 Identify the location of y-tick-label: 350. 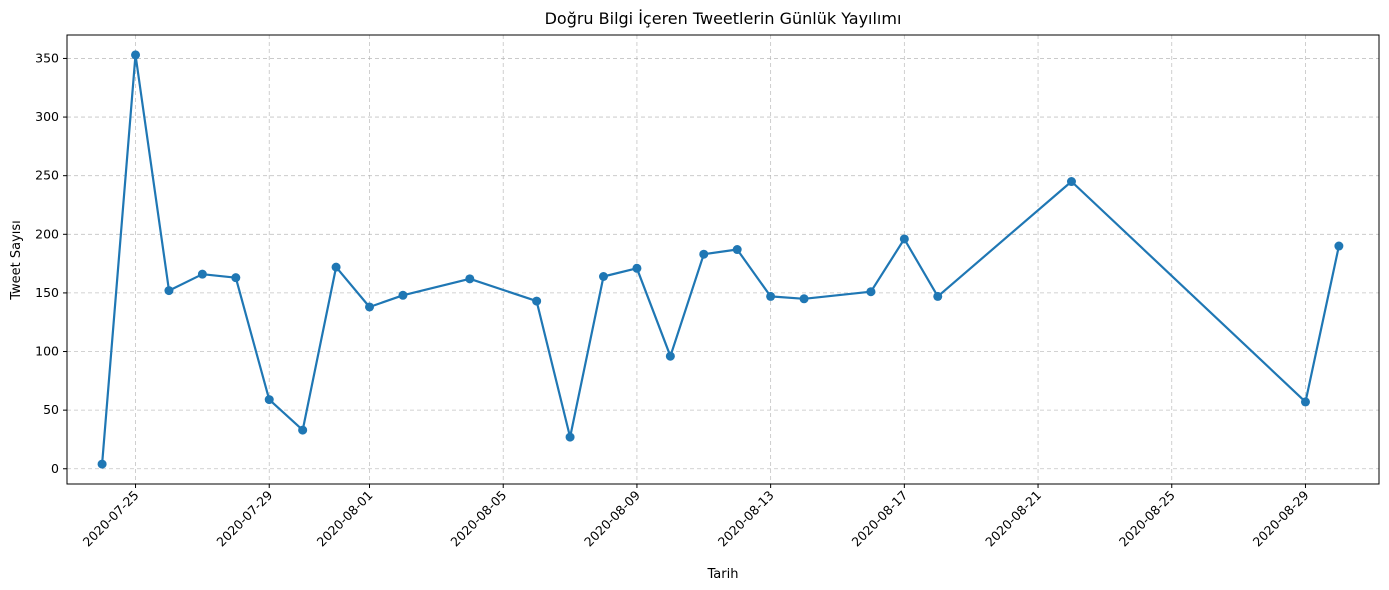
(47, 57).